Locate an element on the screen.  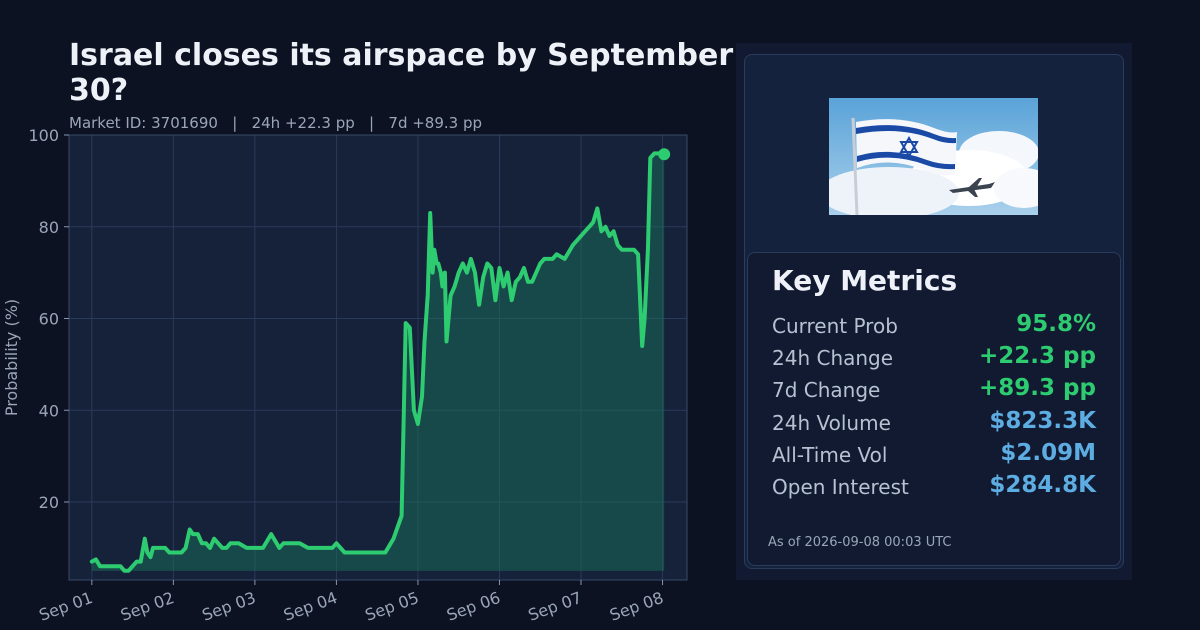
x-tick-label: Sep 07 is located at coordinates (555, 606).